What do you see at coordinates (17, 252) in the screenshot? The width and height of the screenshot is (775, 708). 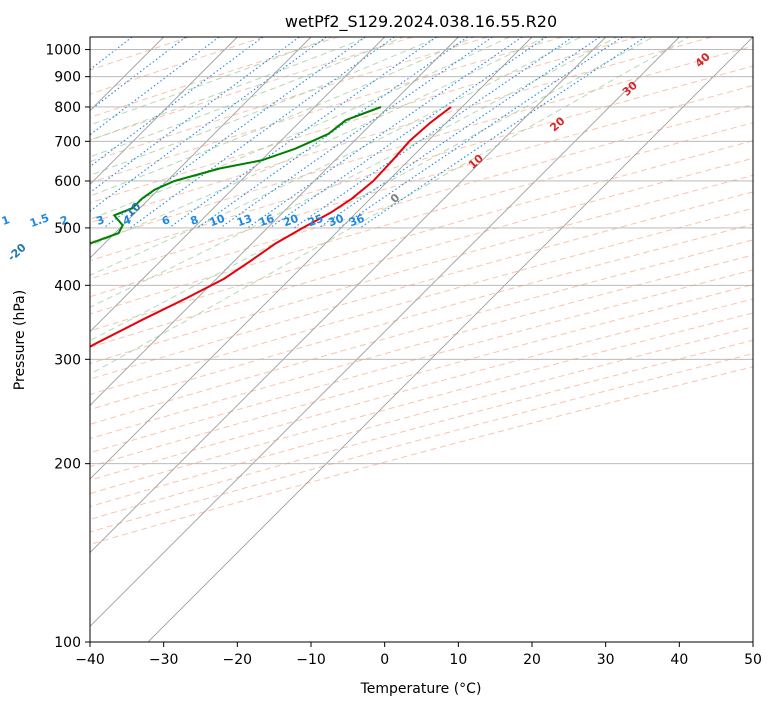 I see `isotherm-label: -20` at bounding box center [17, 252].